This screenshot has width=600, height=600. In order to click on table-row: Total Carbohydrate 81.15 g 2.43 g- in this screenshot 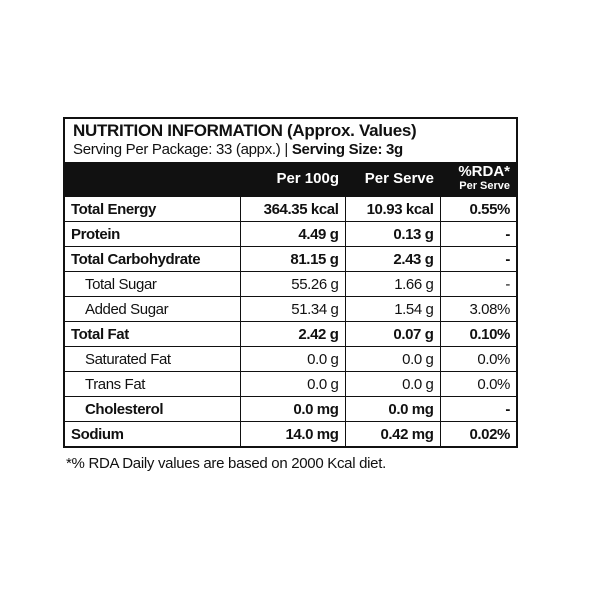, I will do `click(290, 259)`.